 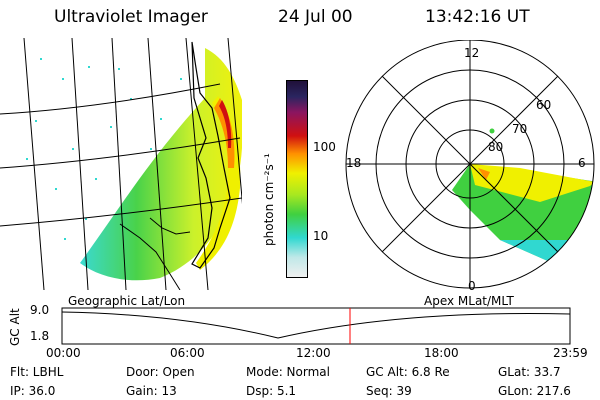 What do you see at coordinates (297, 179) in the screenshot?
I see `intensity-colorbar` at bounding box center [297, 179].